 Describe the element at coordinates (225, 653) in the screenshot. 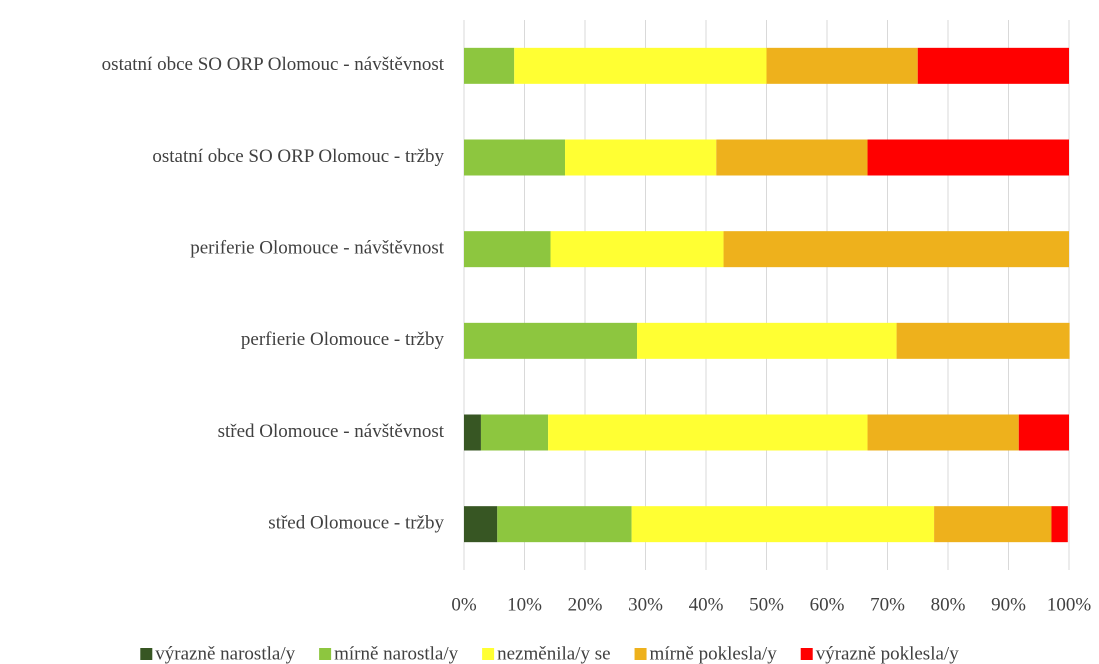

I see `legend-label: výrazně narostla/y` at that location.